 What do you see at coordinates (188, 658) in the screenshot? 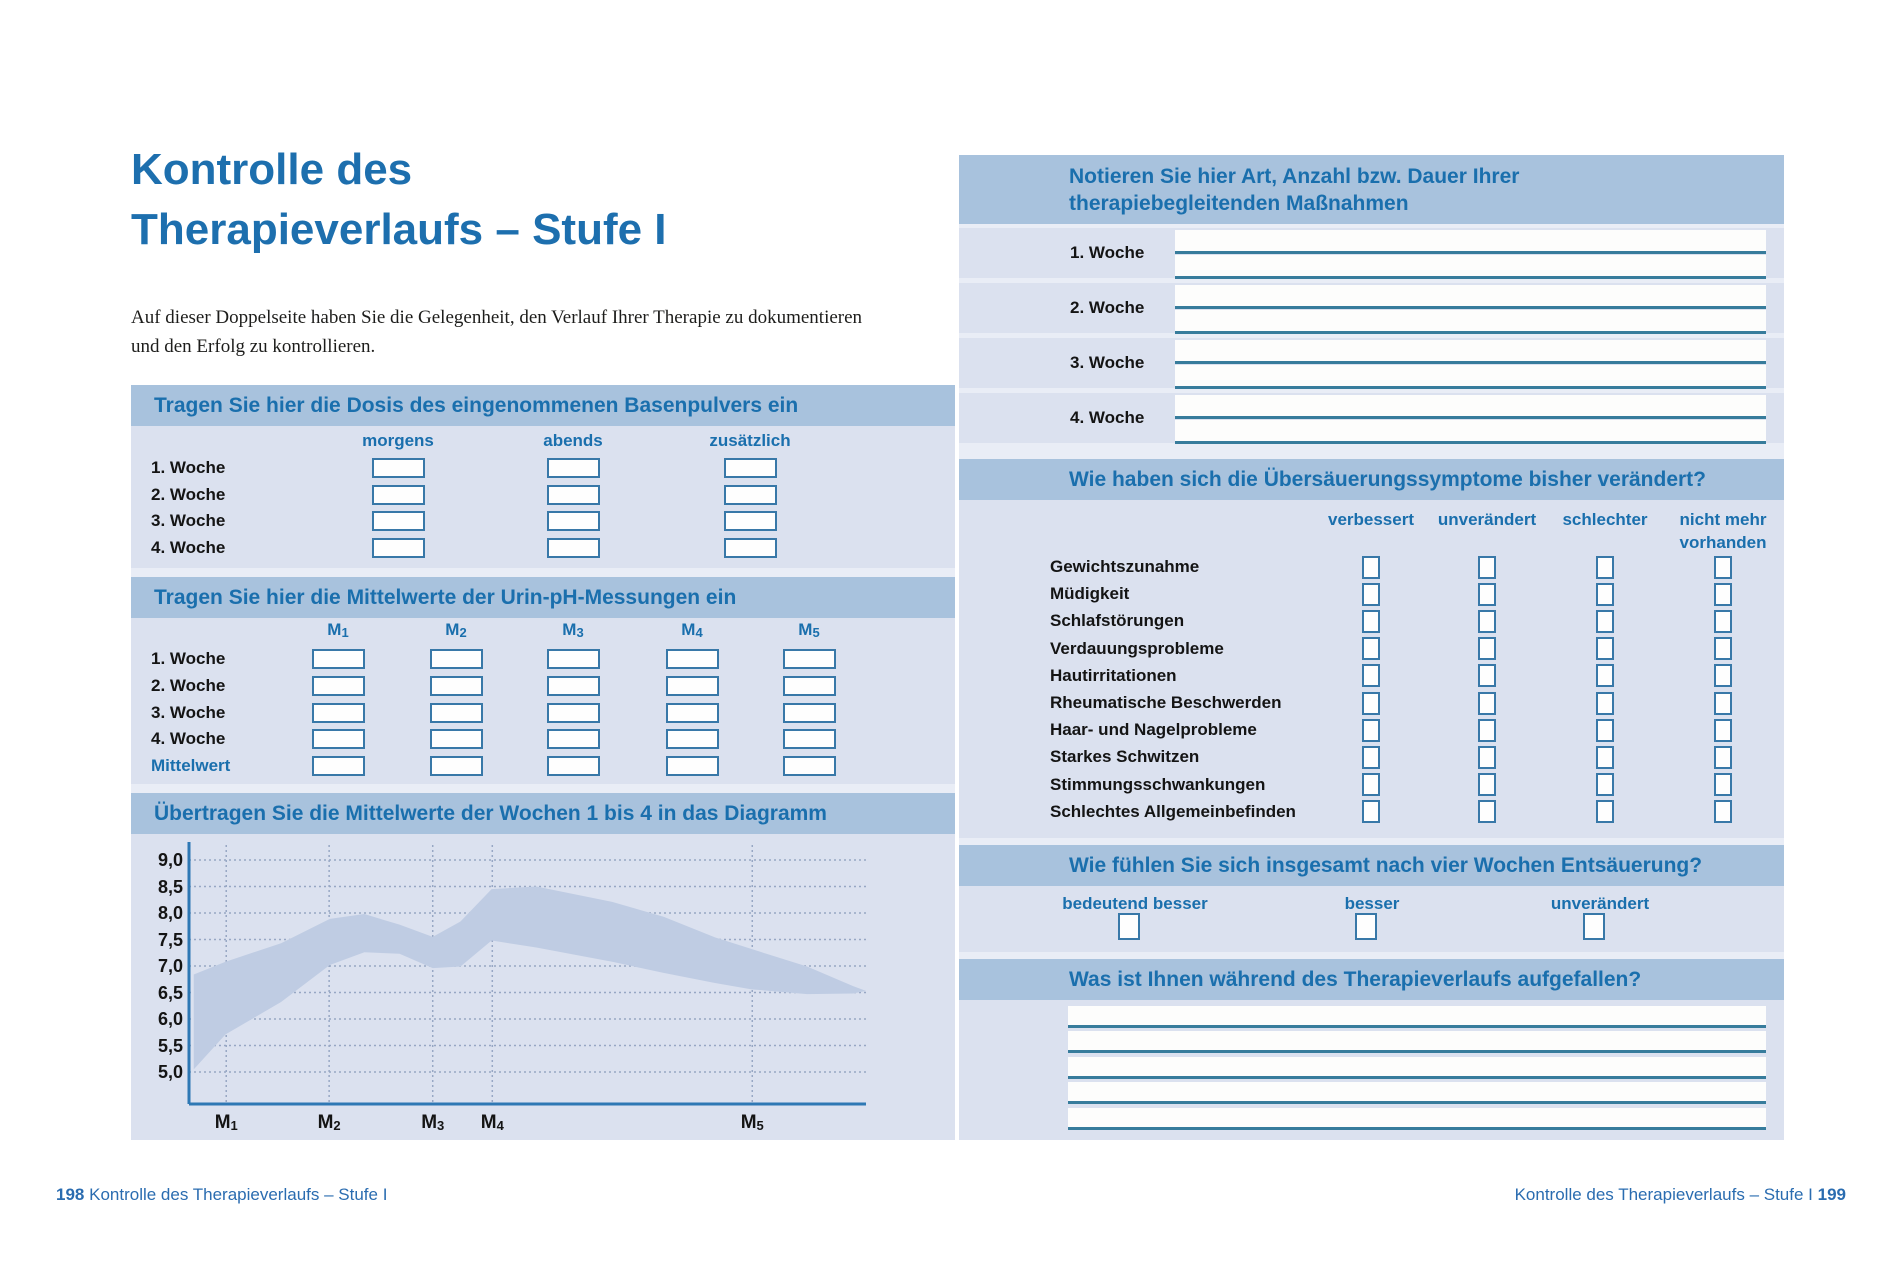
I see `week-row-label: 1. Woche` at bounding box center [188, 658].